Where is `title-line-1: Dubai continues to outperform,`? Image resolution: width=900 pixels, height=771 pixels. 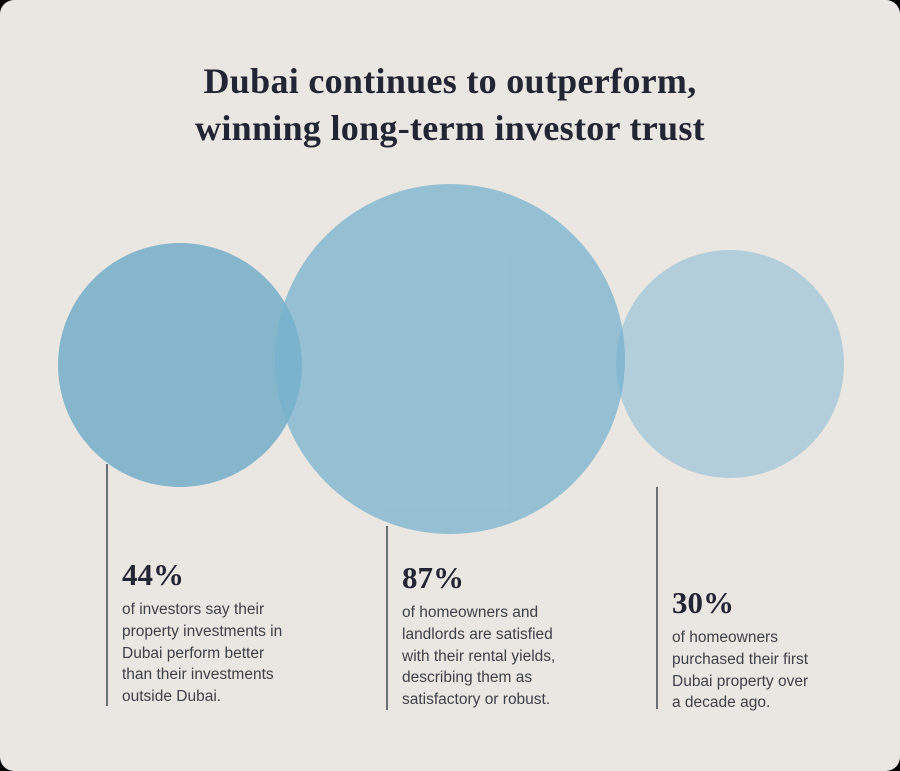 title-line-1: Dubai continues to outperform, is located at coordinates (450, 81).